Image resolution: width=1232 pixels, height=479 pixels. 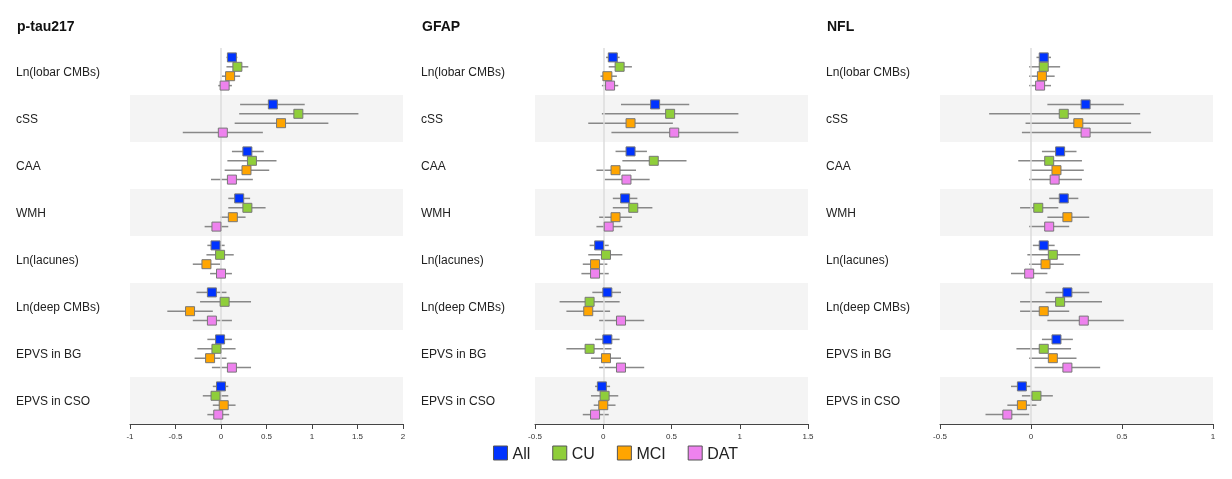 I want to click on chart-title: NFL, so click(x=841, y=26).